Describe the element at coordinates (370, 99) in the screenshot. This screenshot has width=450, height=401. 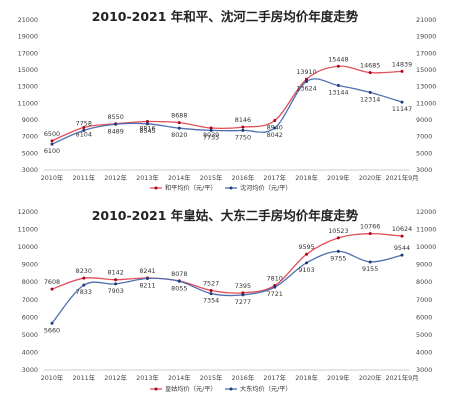
I see `data-label: 12314` at that location.